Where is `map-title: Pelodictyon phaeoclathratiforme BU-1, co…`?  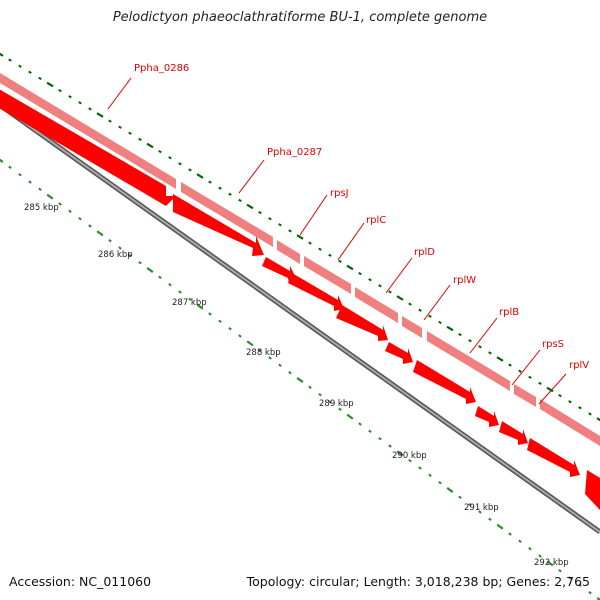 map-title: Pelodictyon phaeoclathratiforme BU-1, co… is located at coordinates (300, 17).